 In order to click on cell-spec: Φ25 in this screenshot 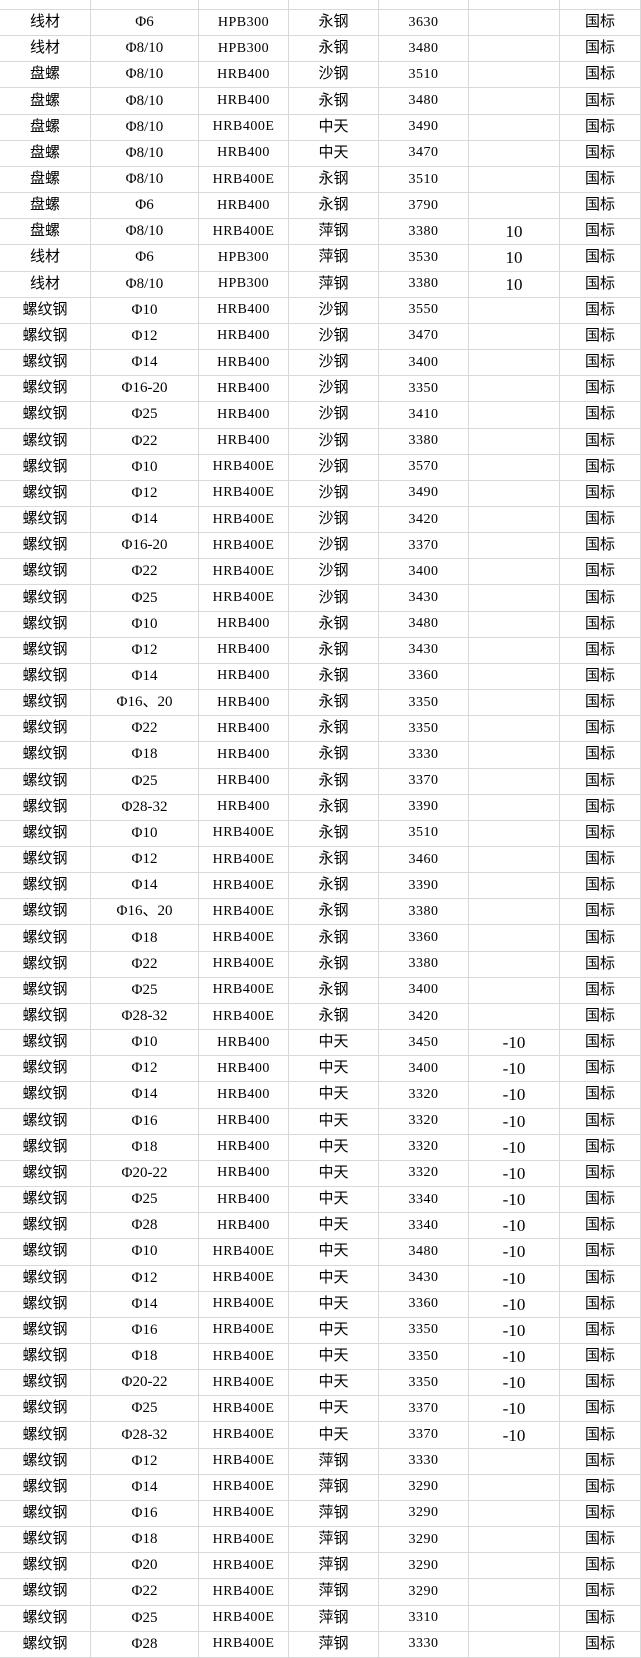, I will do `click(145, 1200)`.